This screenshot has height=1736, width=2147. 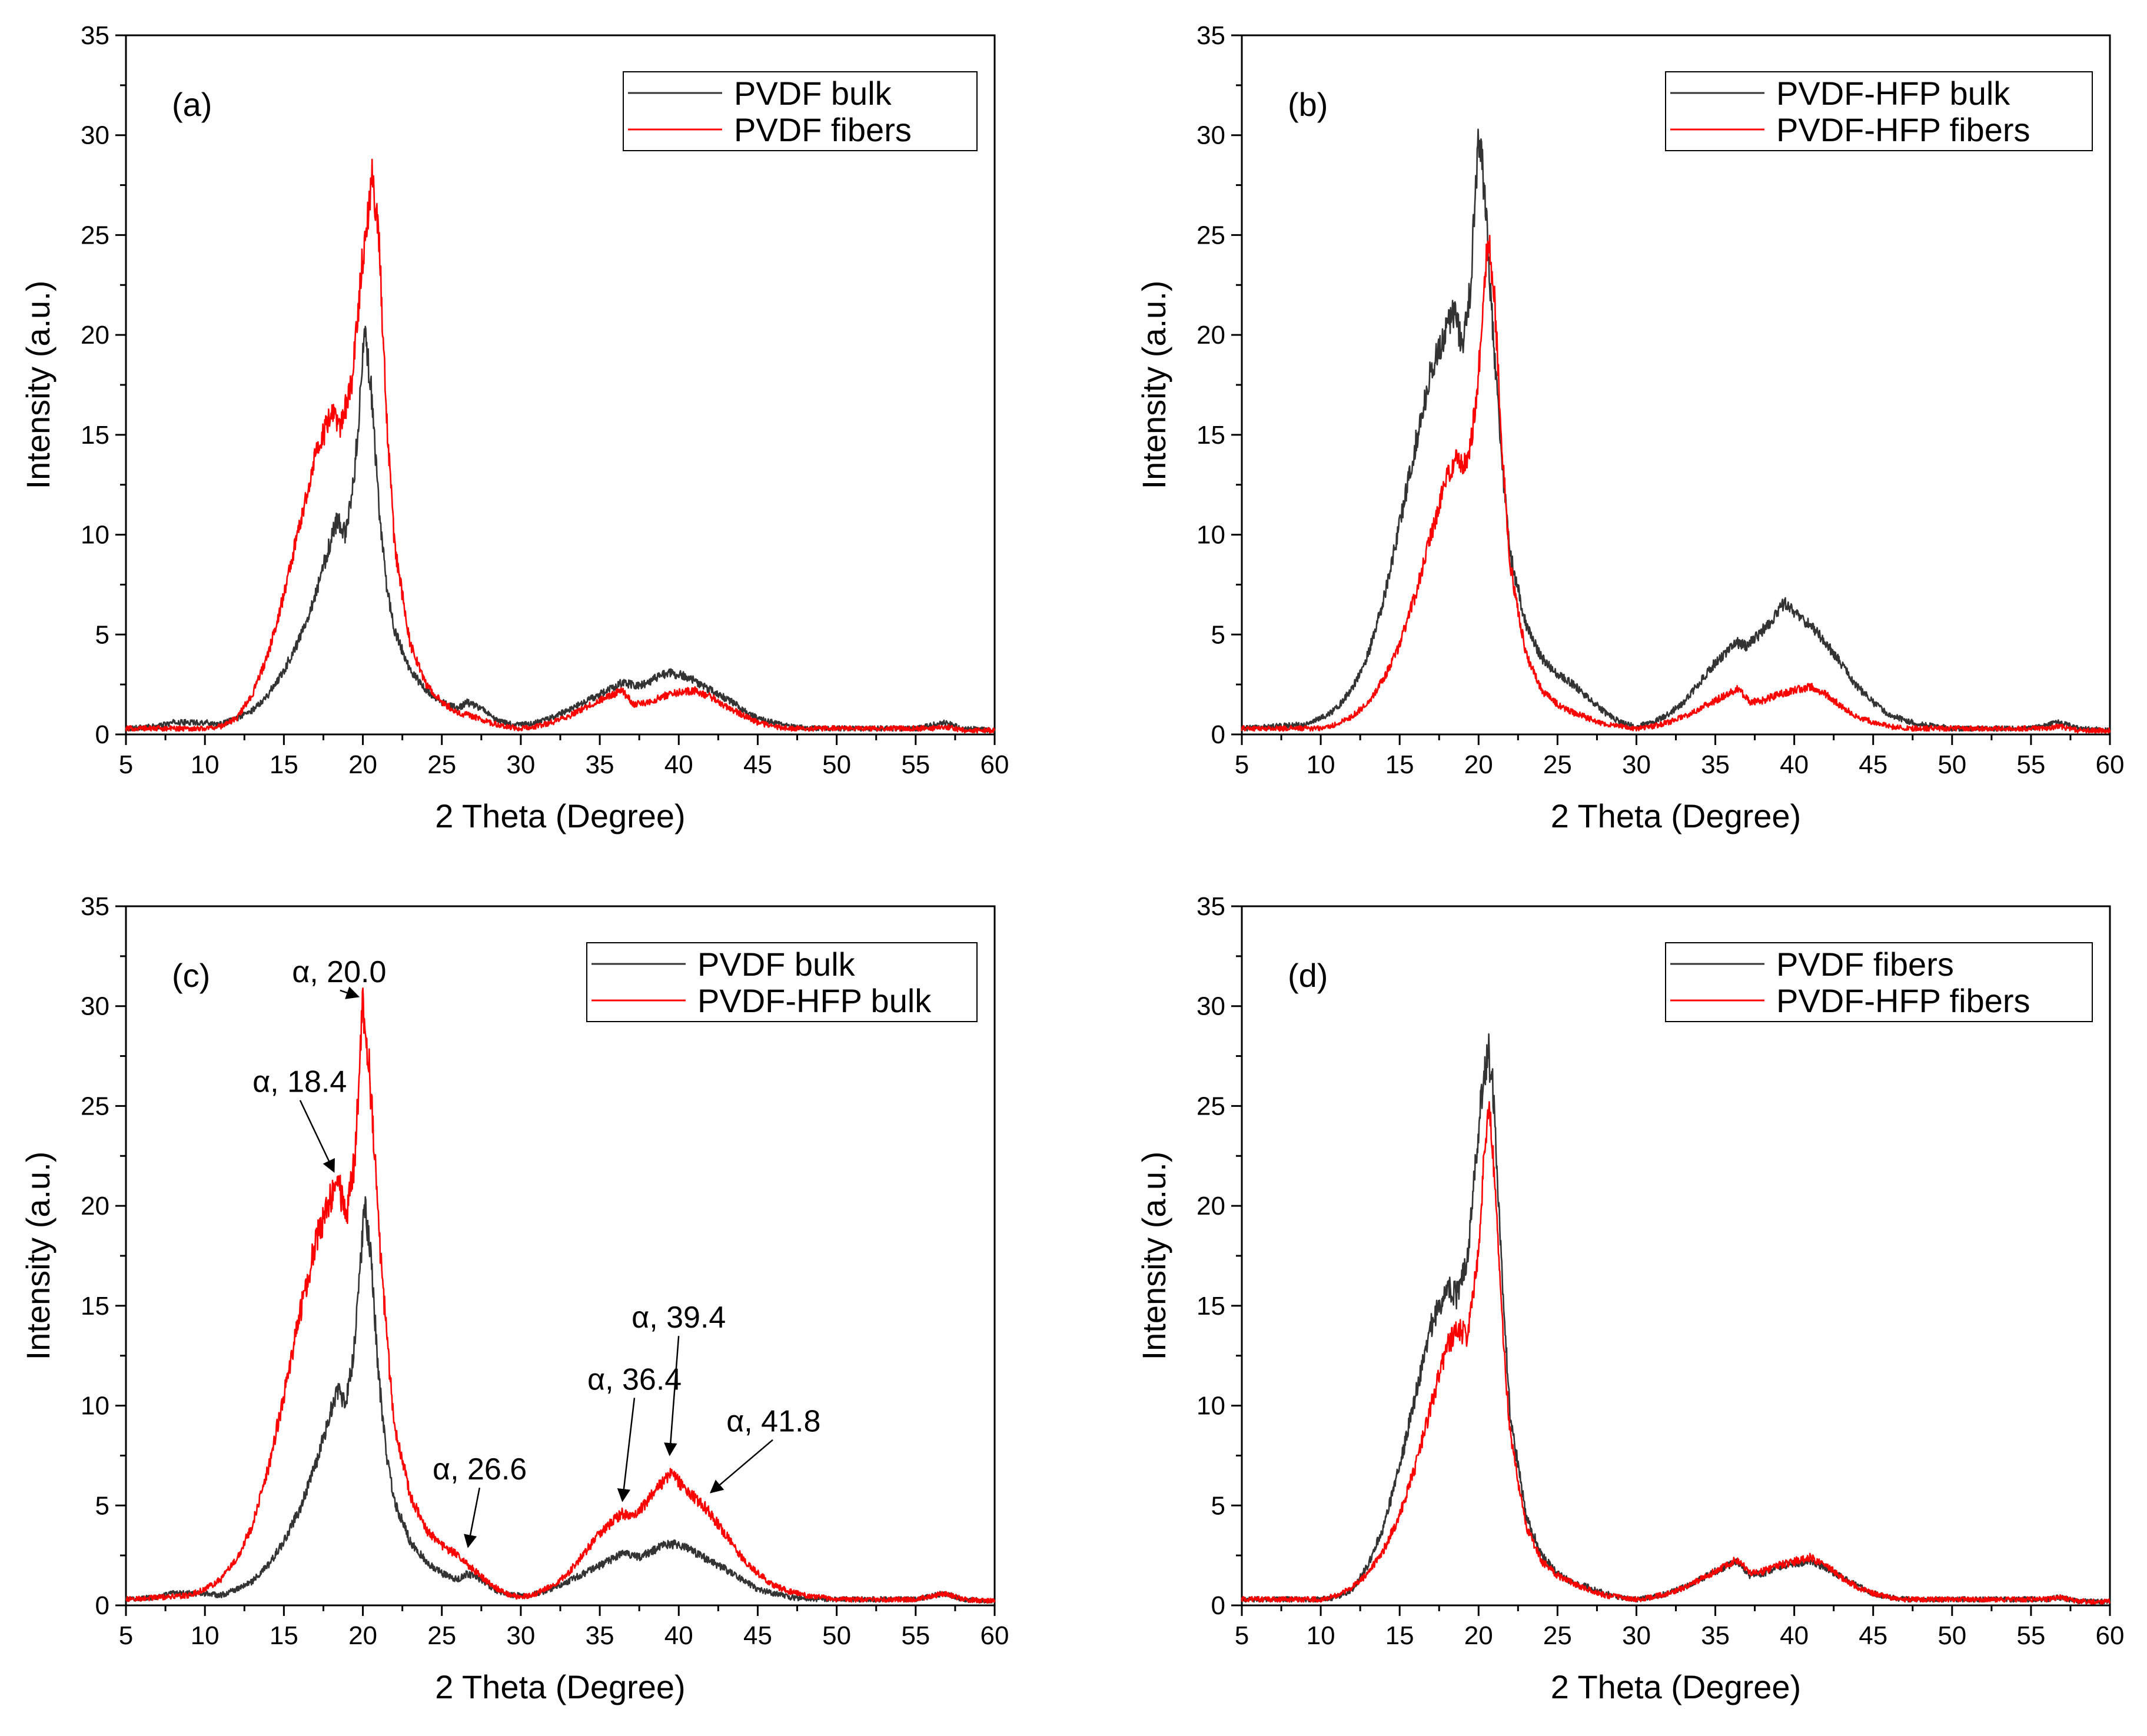 I want to click on panel-label: (a), so click(x=192, y=105).